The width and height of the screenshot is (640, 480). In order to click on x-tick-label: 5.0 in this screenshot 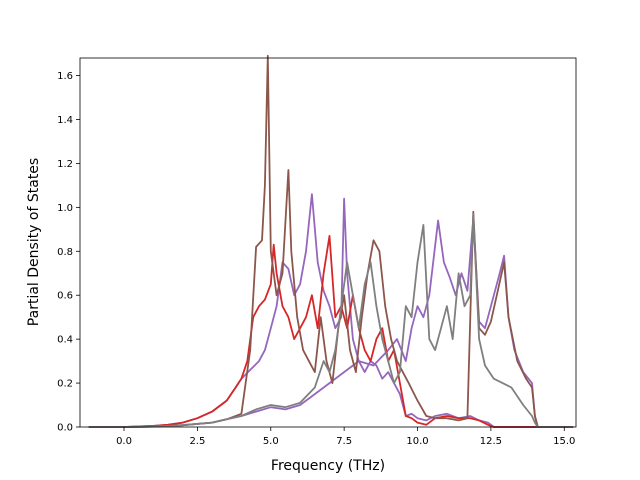, I will do `click(271, 441)`.